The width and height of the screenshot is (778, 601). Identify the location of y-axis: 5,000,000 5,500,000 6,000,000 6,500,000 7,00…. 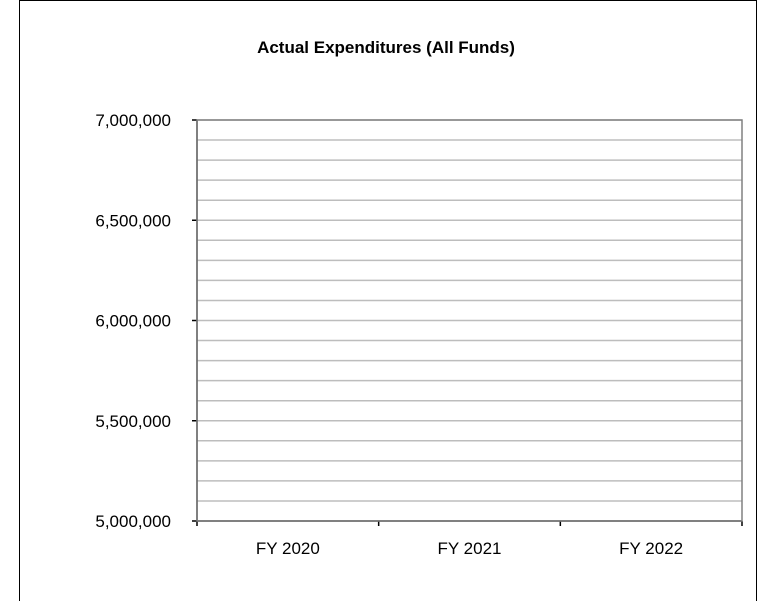
(146, 321).